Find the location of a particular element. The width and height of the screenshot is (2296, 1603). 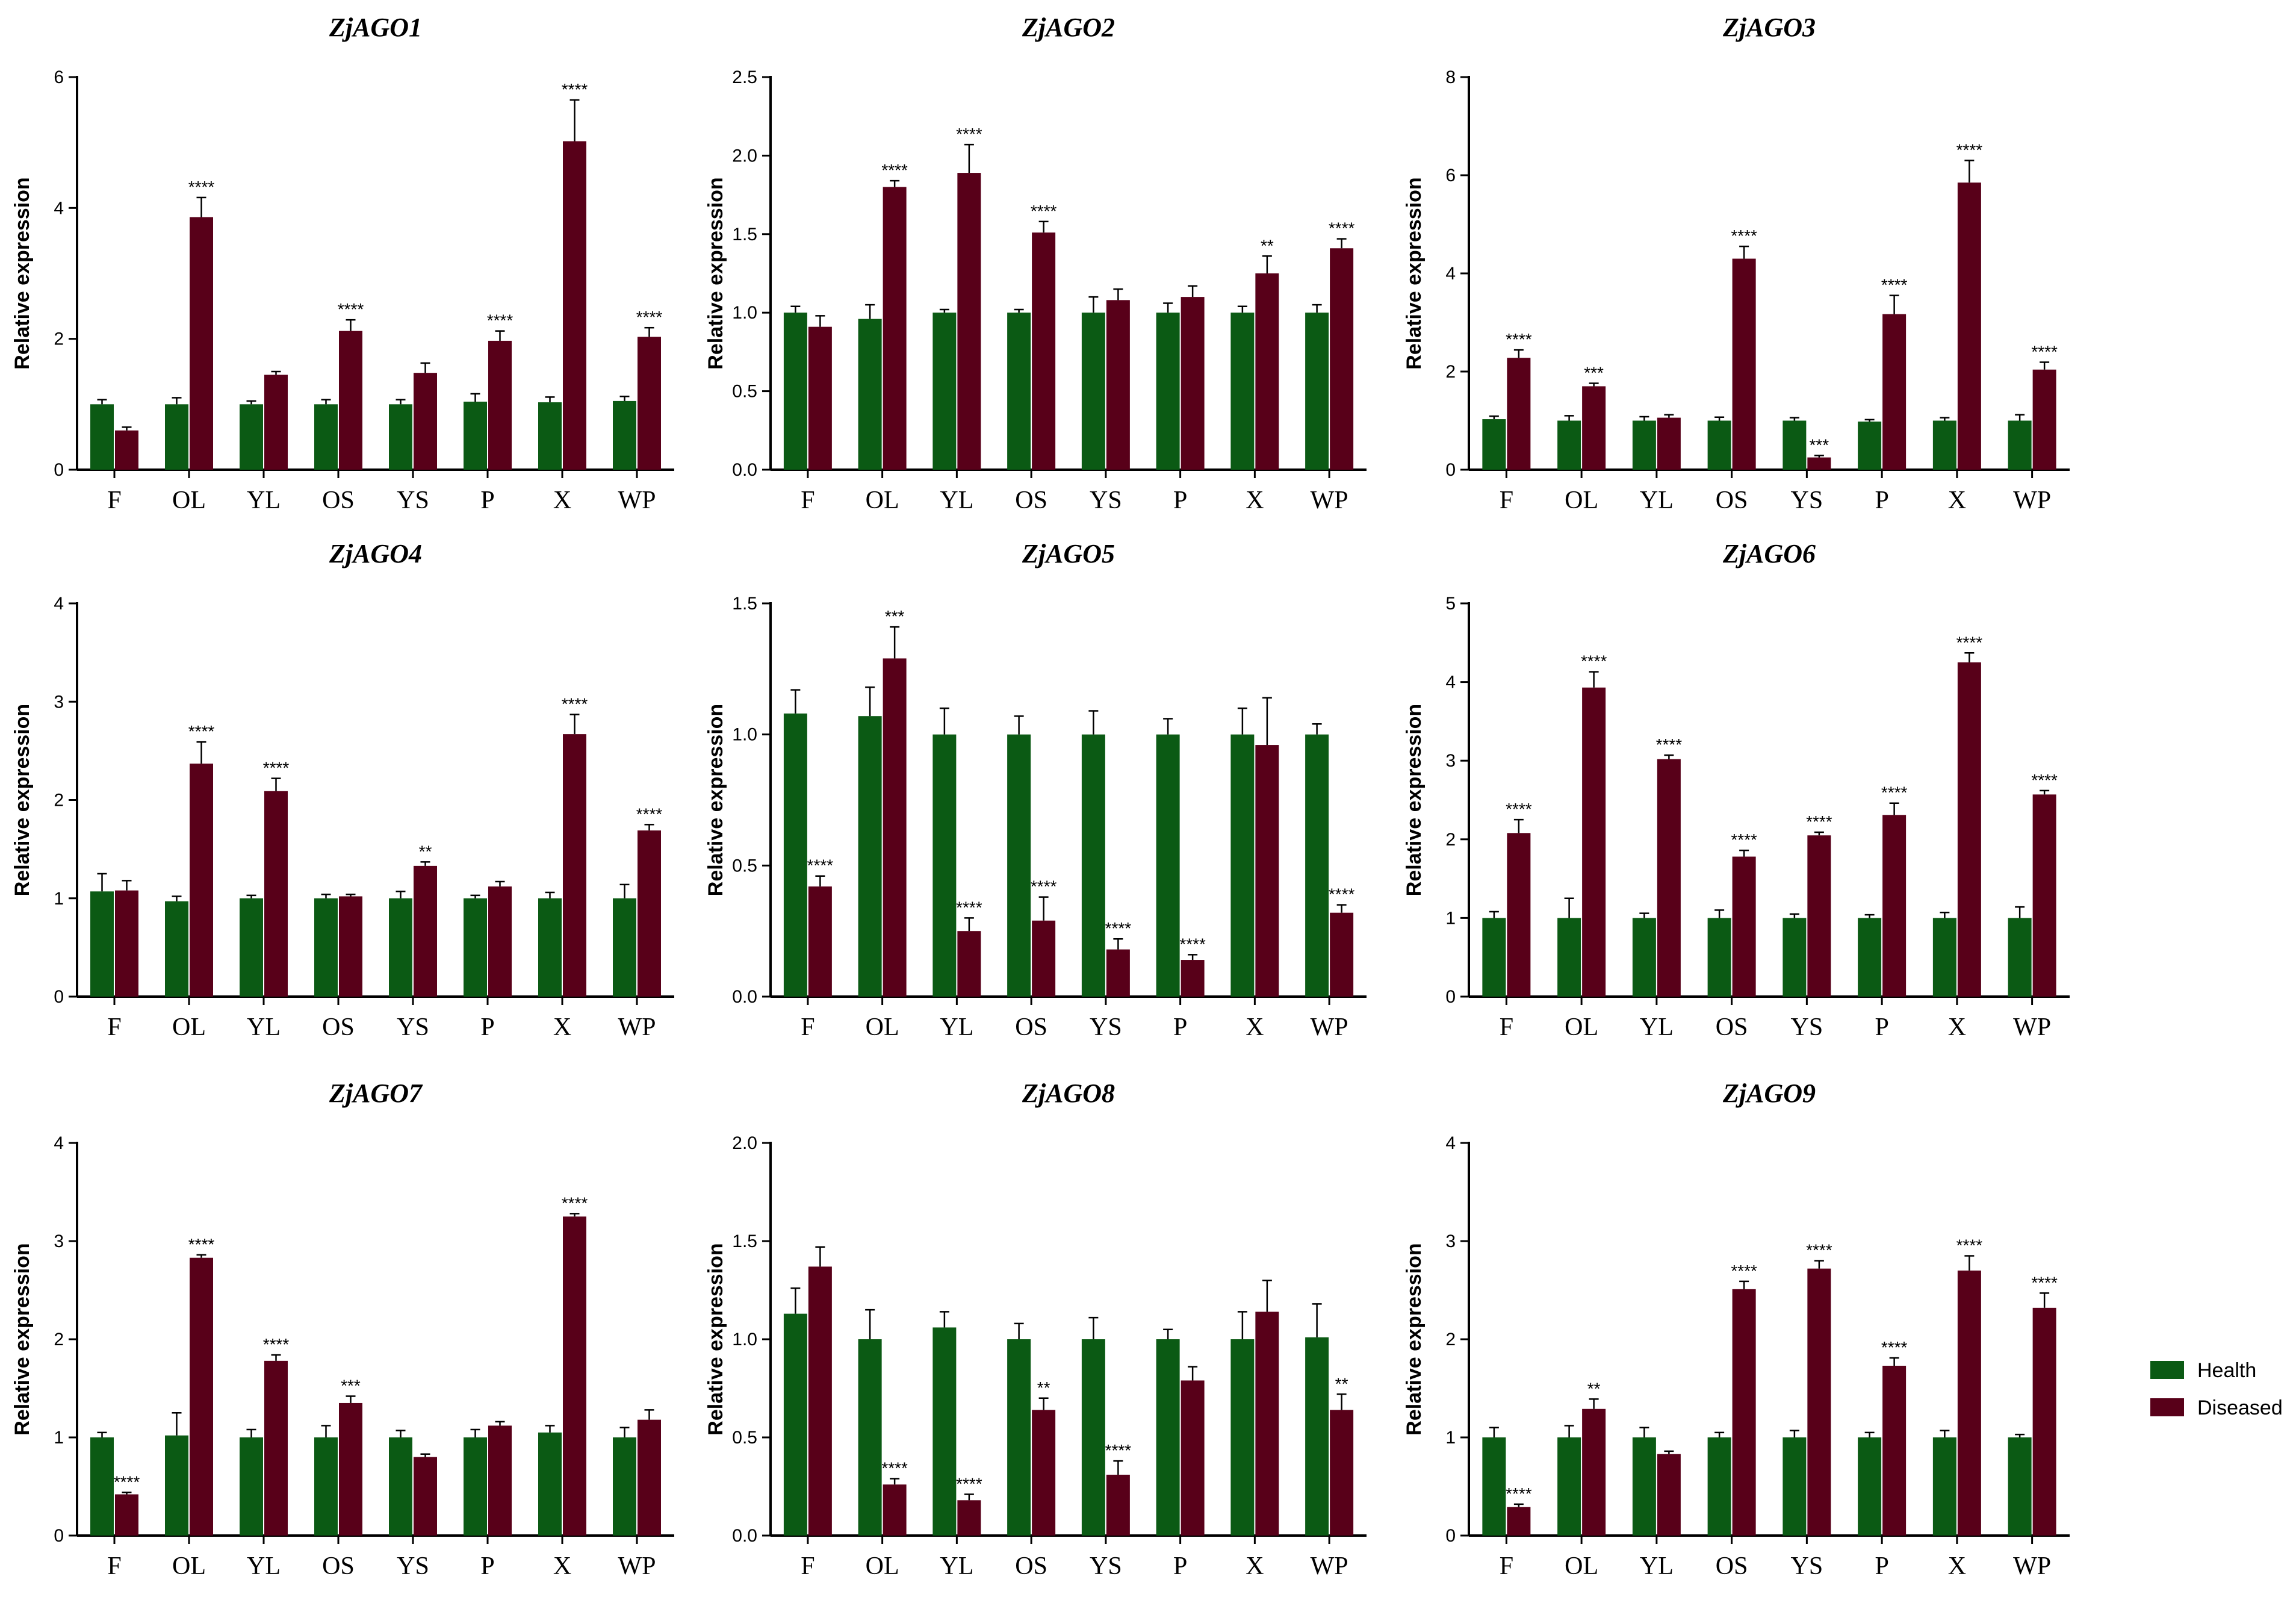

y-tick-label: 1.5 is located at coordinates (744, 234).